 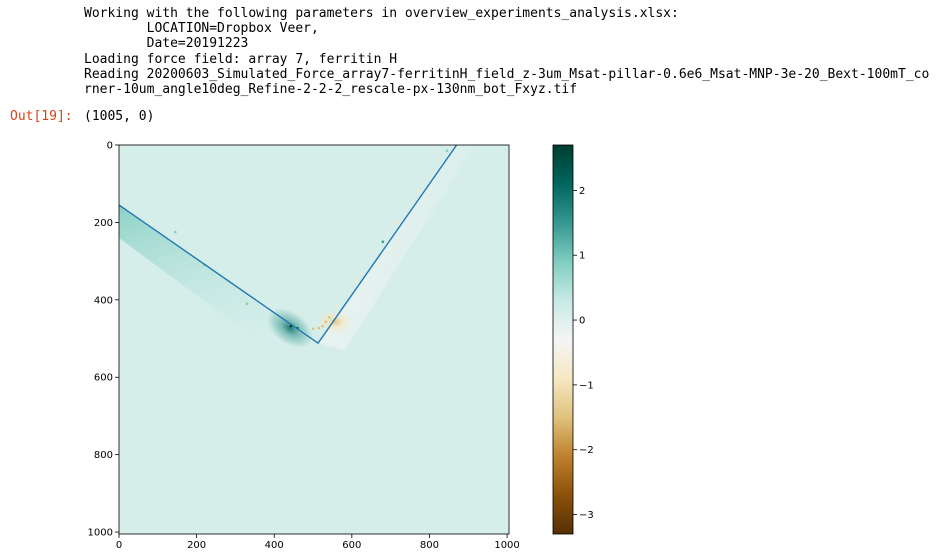 I want to click on x-tick-label: 800, so click(x=429, y=545).